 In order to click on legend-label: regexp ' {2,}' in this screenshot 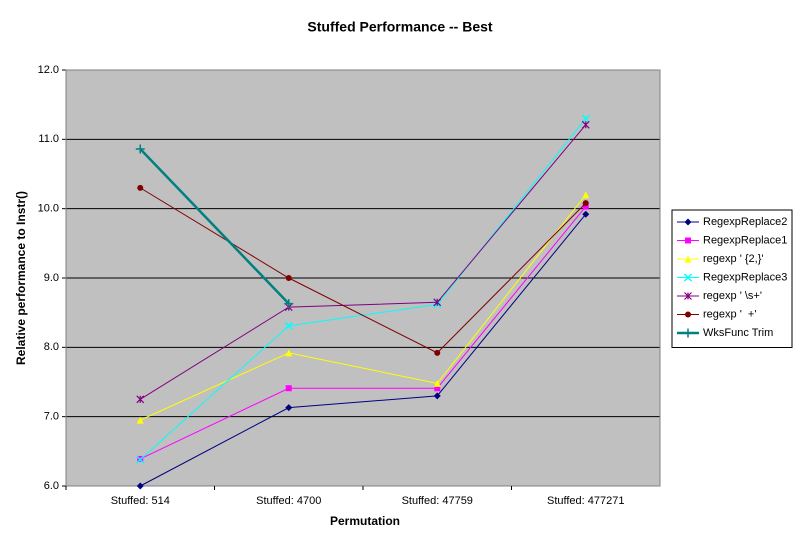, I will do `click(733, 259)`.